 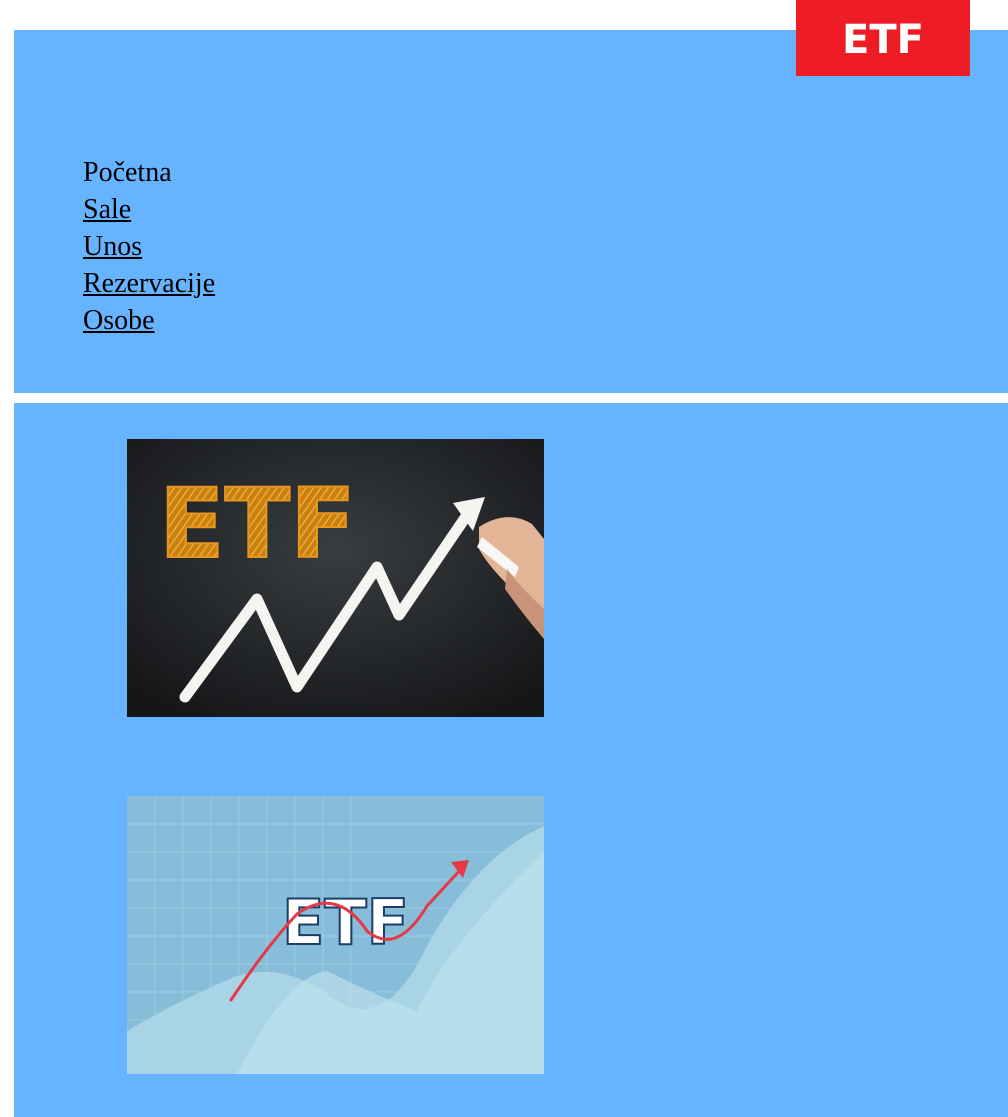 I want to click on etf-logo-mark-icon: ETF, so click(x=883, y=40).